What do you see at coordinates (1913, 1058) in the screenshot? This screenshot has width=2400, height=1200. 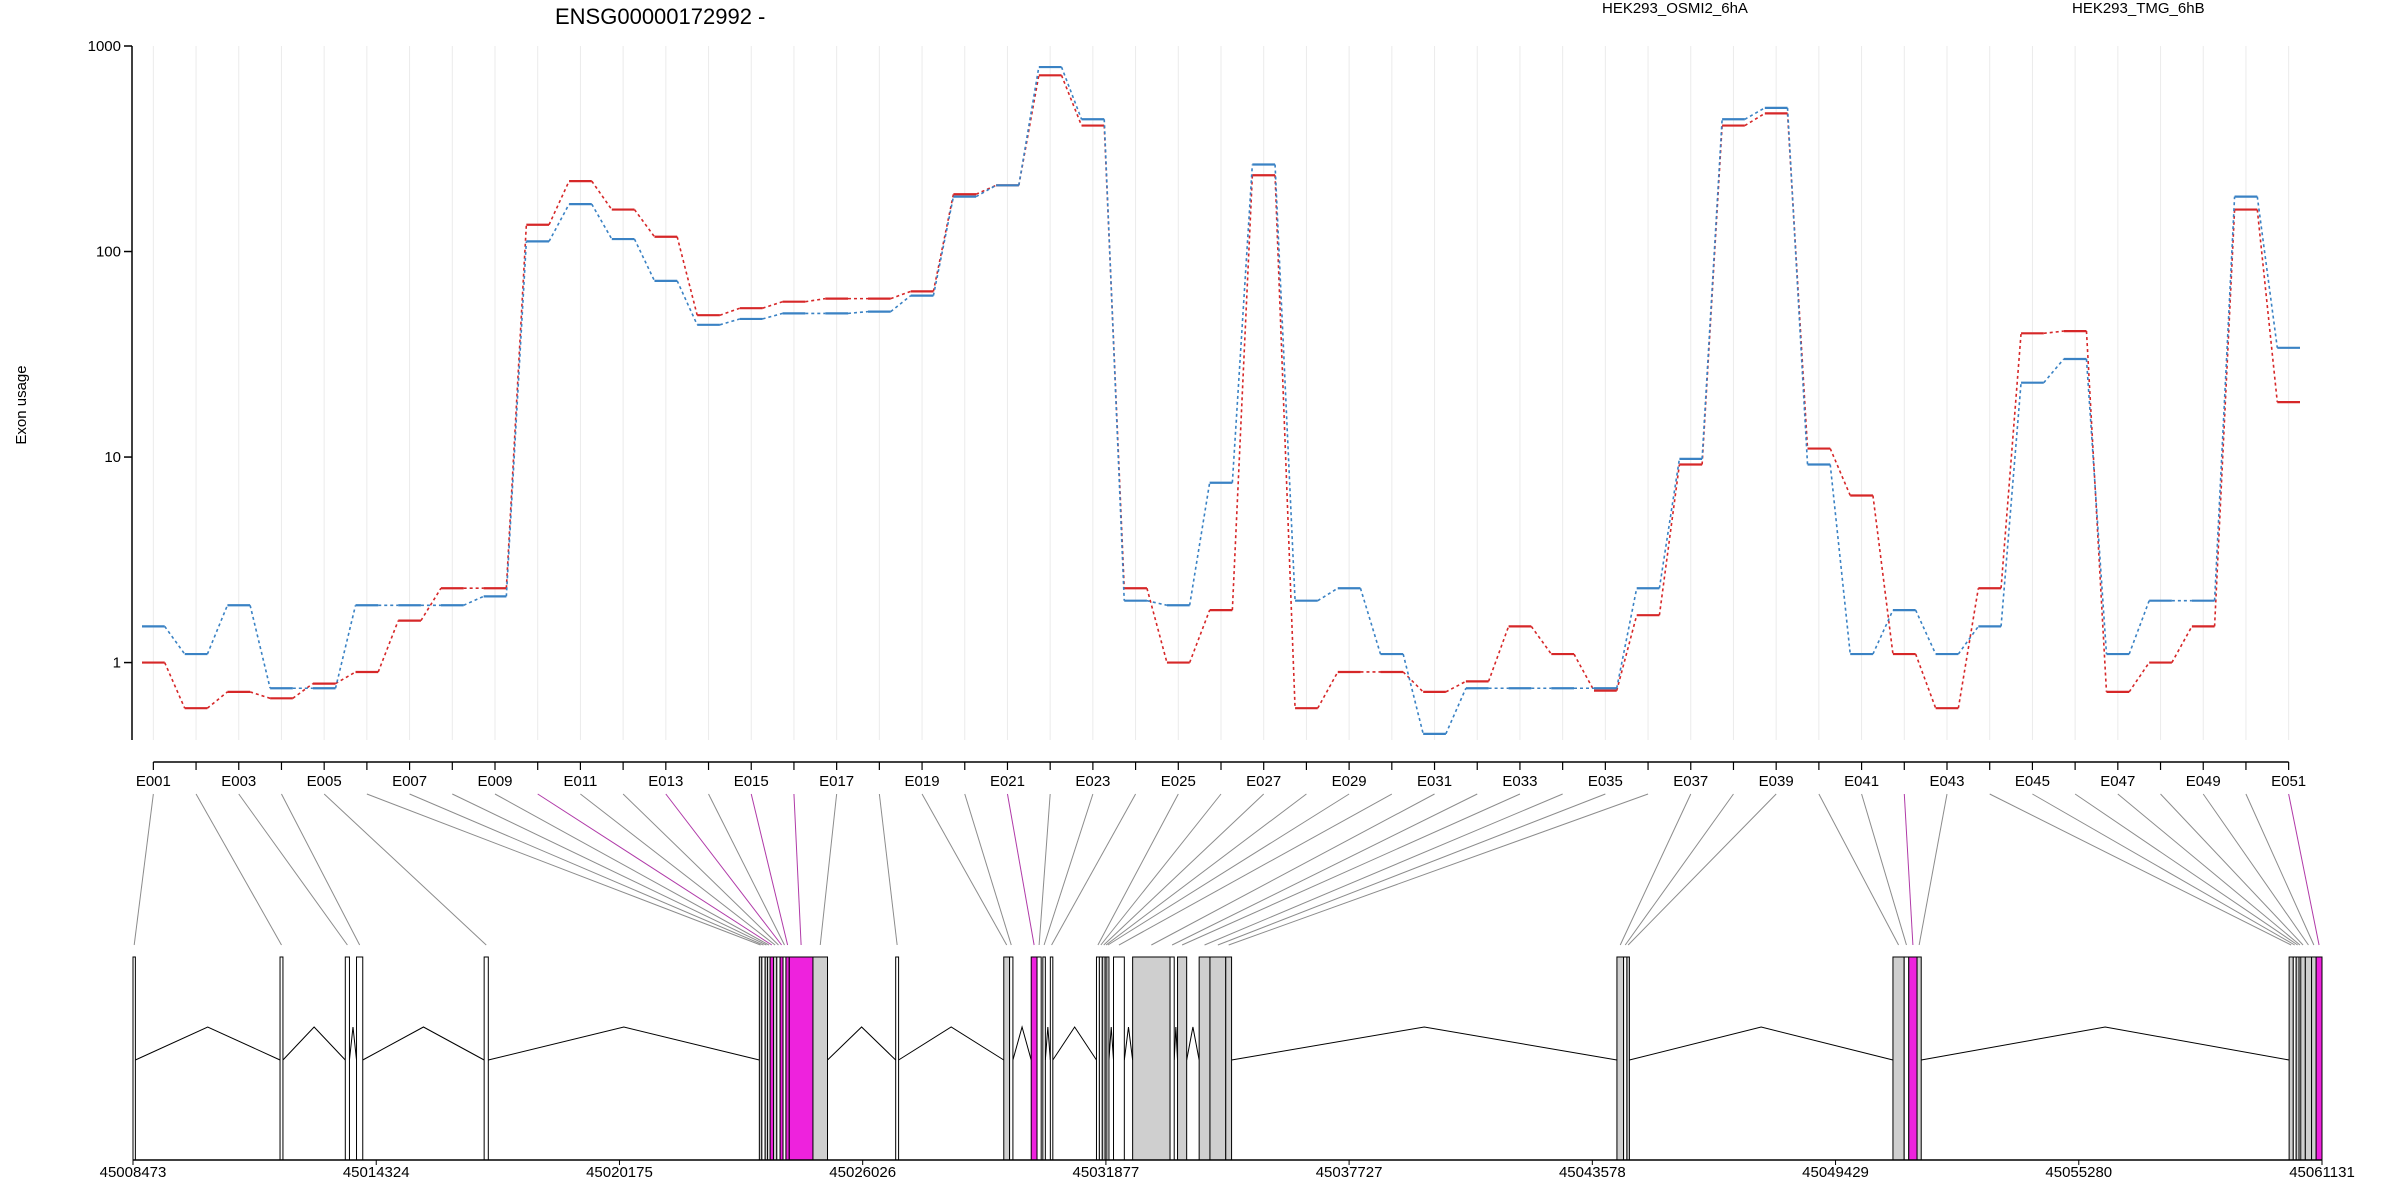 I see `exon-block-E042` at bounding box center [1913, 1058].